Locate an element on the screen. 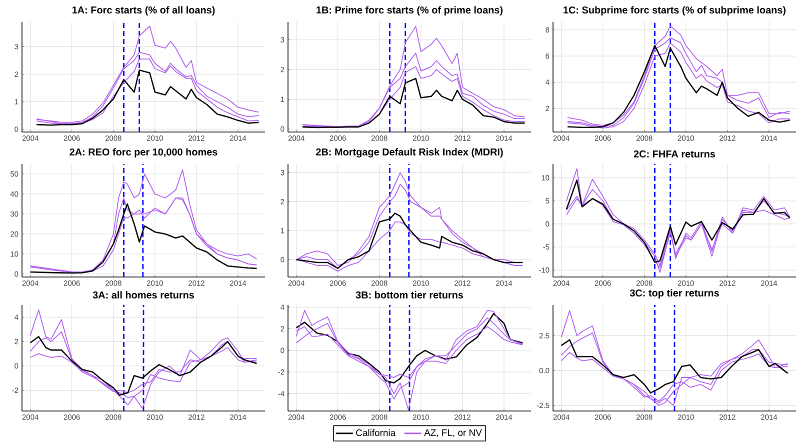 This screenshot has width=800, height=446. legend-label: California is located at coordinates (376, 432).